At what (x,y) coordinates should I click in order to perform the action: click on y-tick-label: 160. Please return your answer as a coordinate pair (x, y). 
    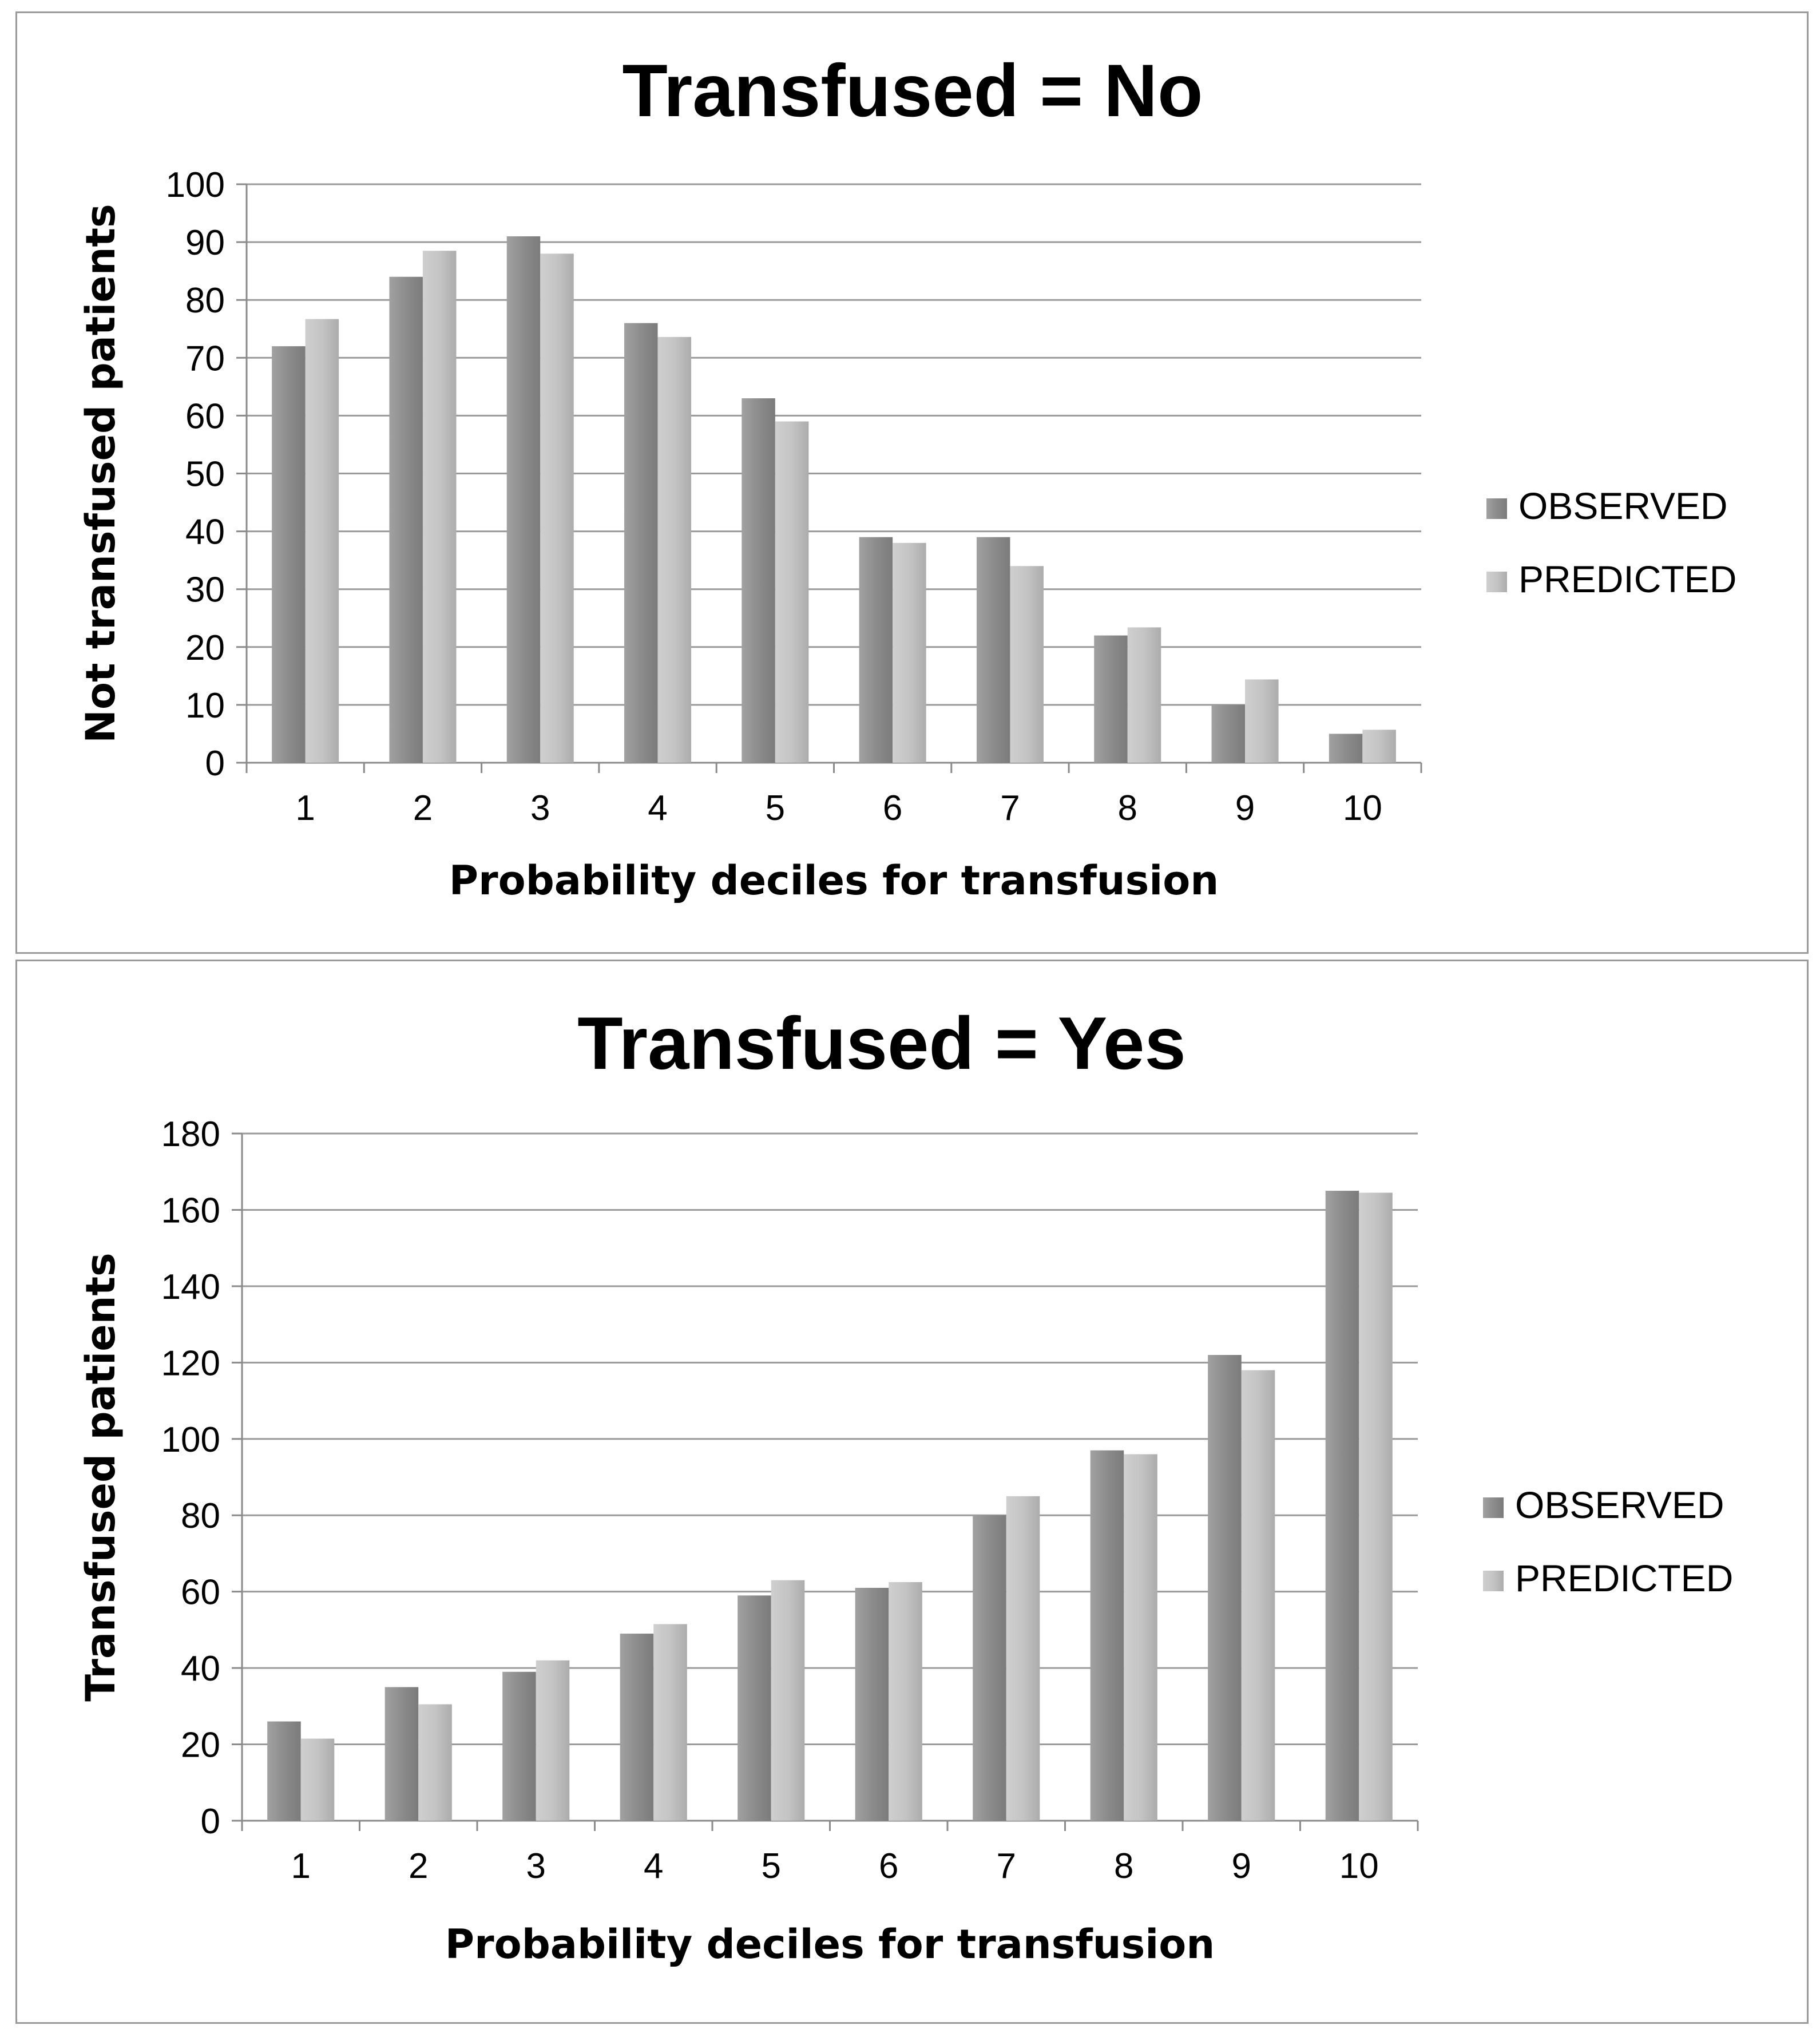
    Looking at the image, I should click on (190, 1210).